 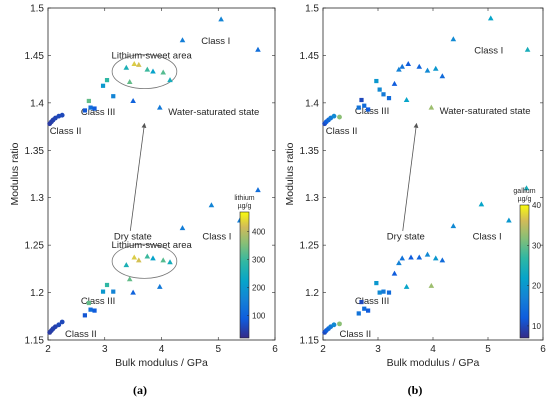 I want to click on x-tick-label: 3, so click(x=378, y=349).